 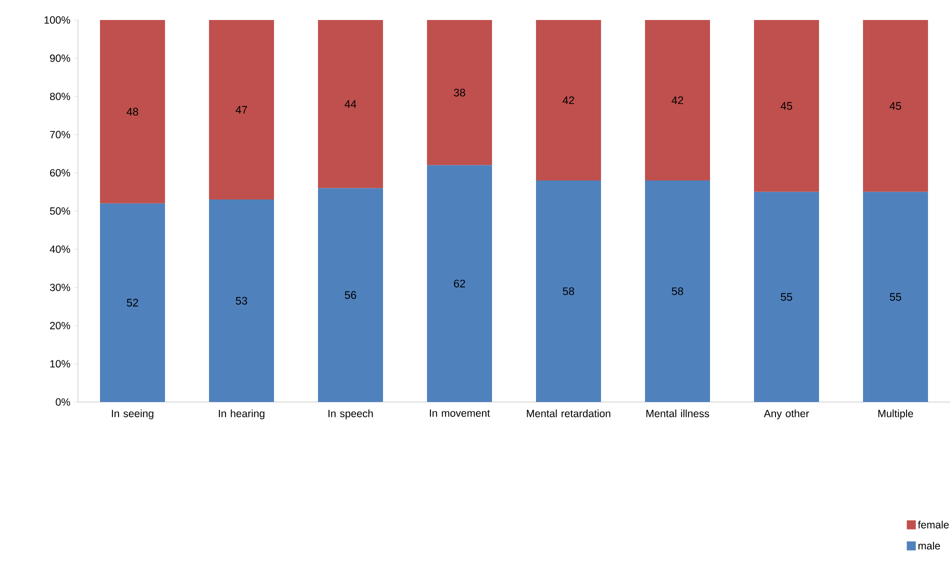 I want to click on x-tick-label: In speech, so click(x=350, y=415).